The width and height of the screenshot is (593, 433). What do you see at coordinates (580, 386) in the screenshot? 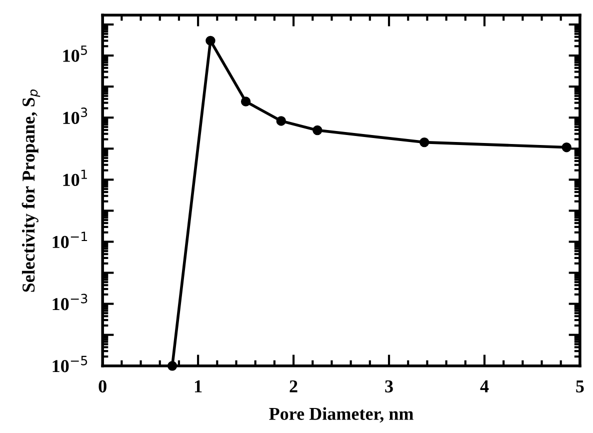
I see `x-tick-label: 5` at bounding box center [580, 386].